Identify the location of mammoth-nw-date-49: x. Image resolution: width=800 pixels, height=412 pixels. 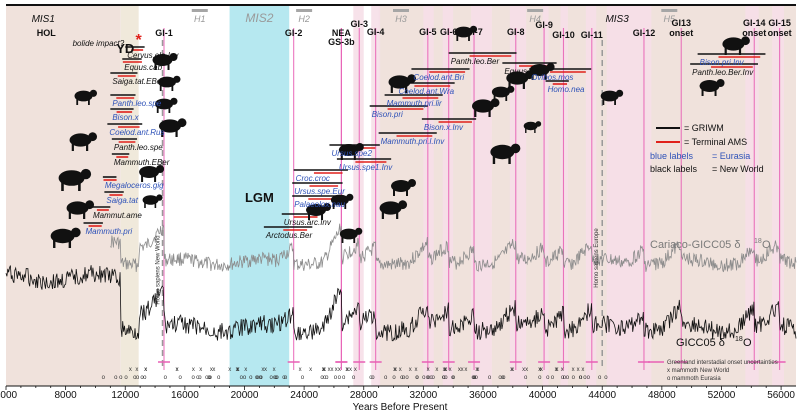
(145, 370).